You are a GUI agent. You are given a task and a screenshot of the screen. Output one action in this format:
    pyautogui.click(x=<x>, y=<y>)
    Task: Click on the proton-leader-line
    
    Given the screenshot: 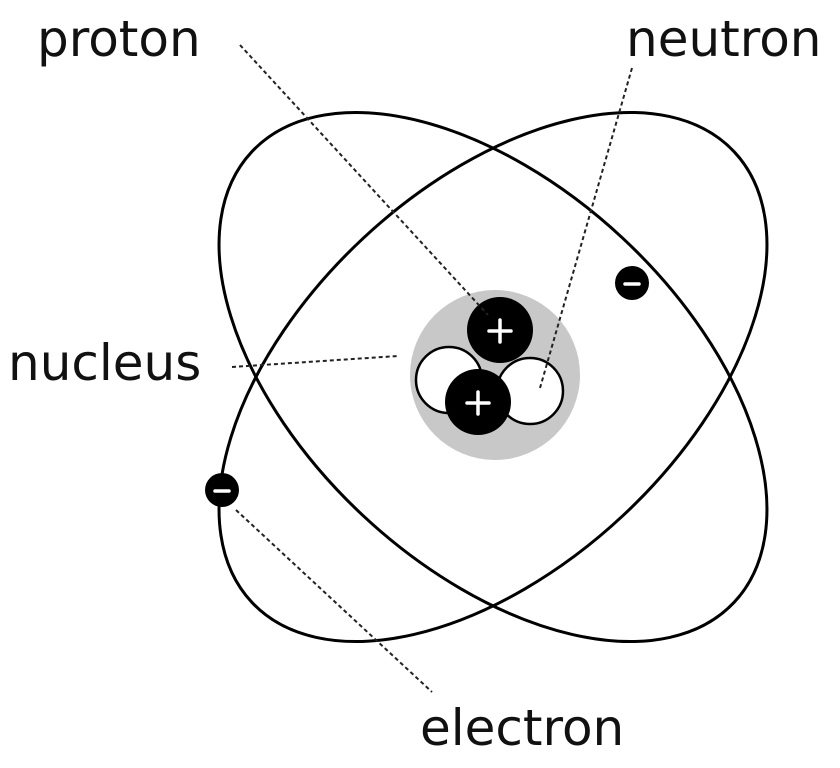 What is the action you would take?
    pyautogui.click(x=364, y=180)
    